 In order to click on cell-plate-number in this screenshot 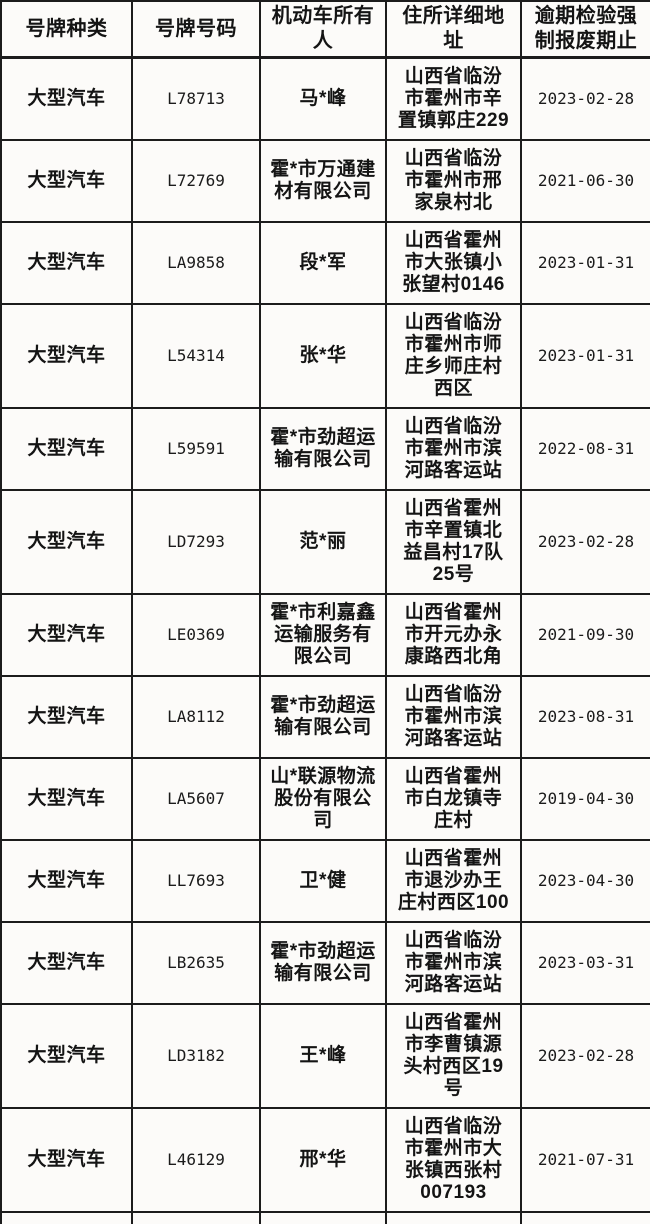, I will do `click(196, 1217)`.